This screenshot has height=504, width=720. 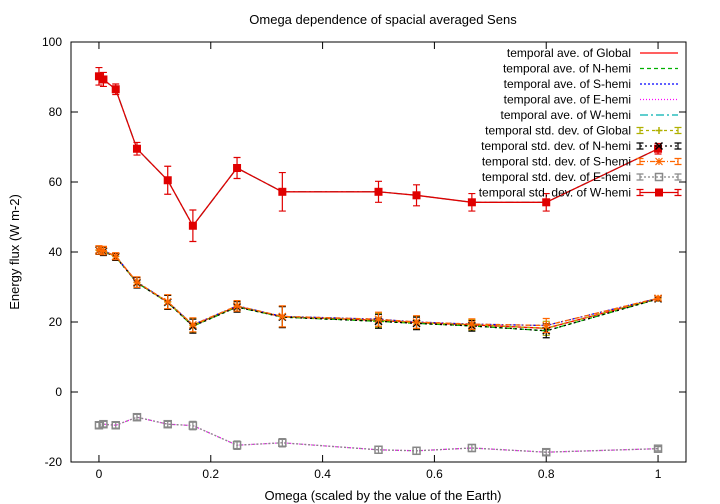 I want to click on x-tick-label: 1, so click(x=658, y=474).